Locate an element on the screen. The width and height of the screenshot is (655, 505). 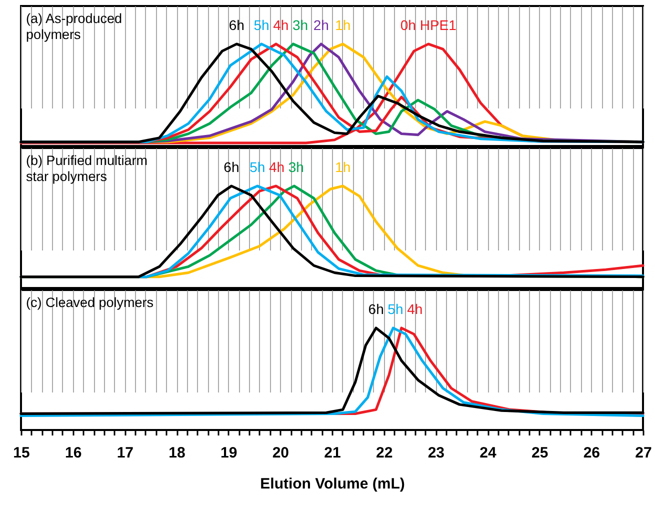
series-label: 0h HPE1 is located at coordinates (428, 25).